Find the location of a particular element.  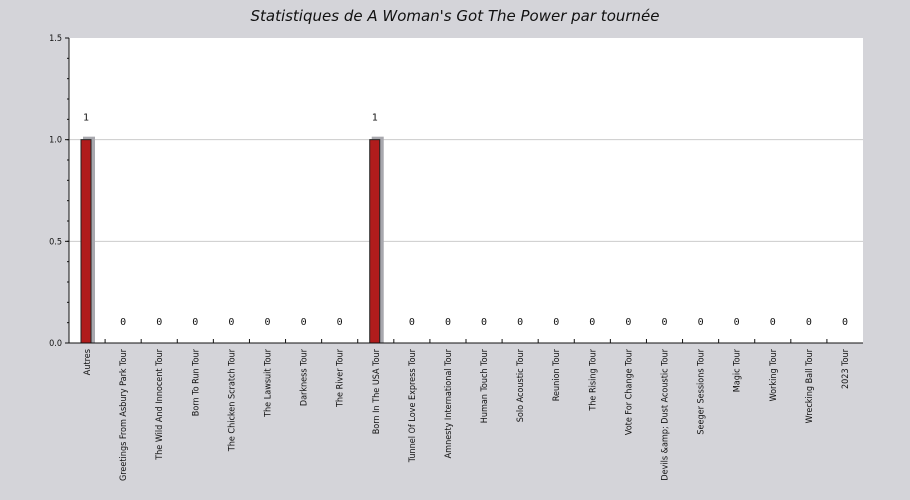

y-tick-label: 0.5 is located at coordinates (55, 242).